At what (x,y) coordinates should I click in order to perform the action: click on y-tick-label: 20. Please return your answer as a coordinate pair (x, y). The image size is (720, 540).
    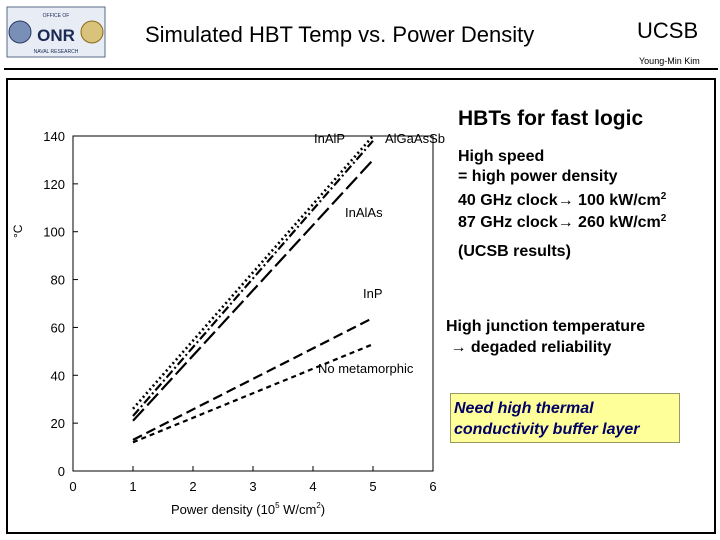
    Looking at the image, I should click on (58, 423).